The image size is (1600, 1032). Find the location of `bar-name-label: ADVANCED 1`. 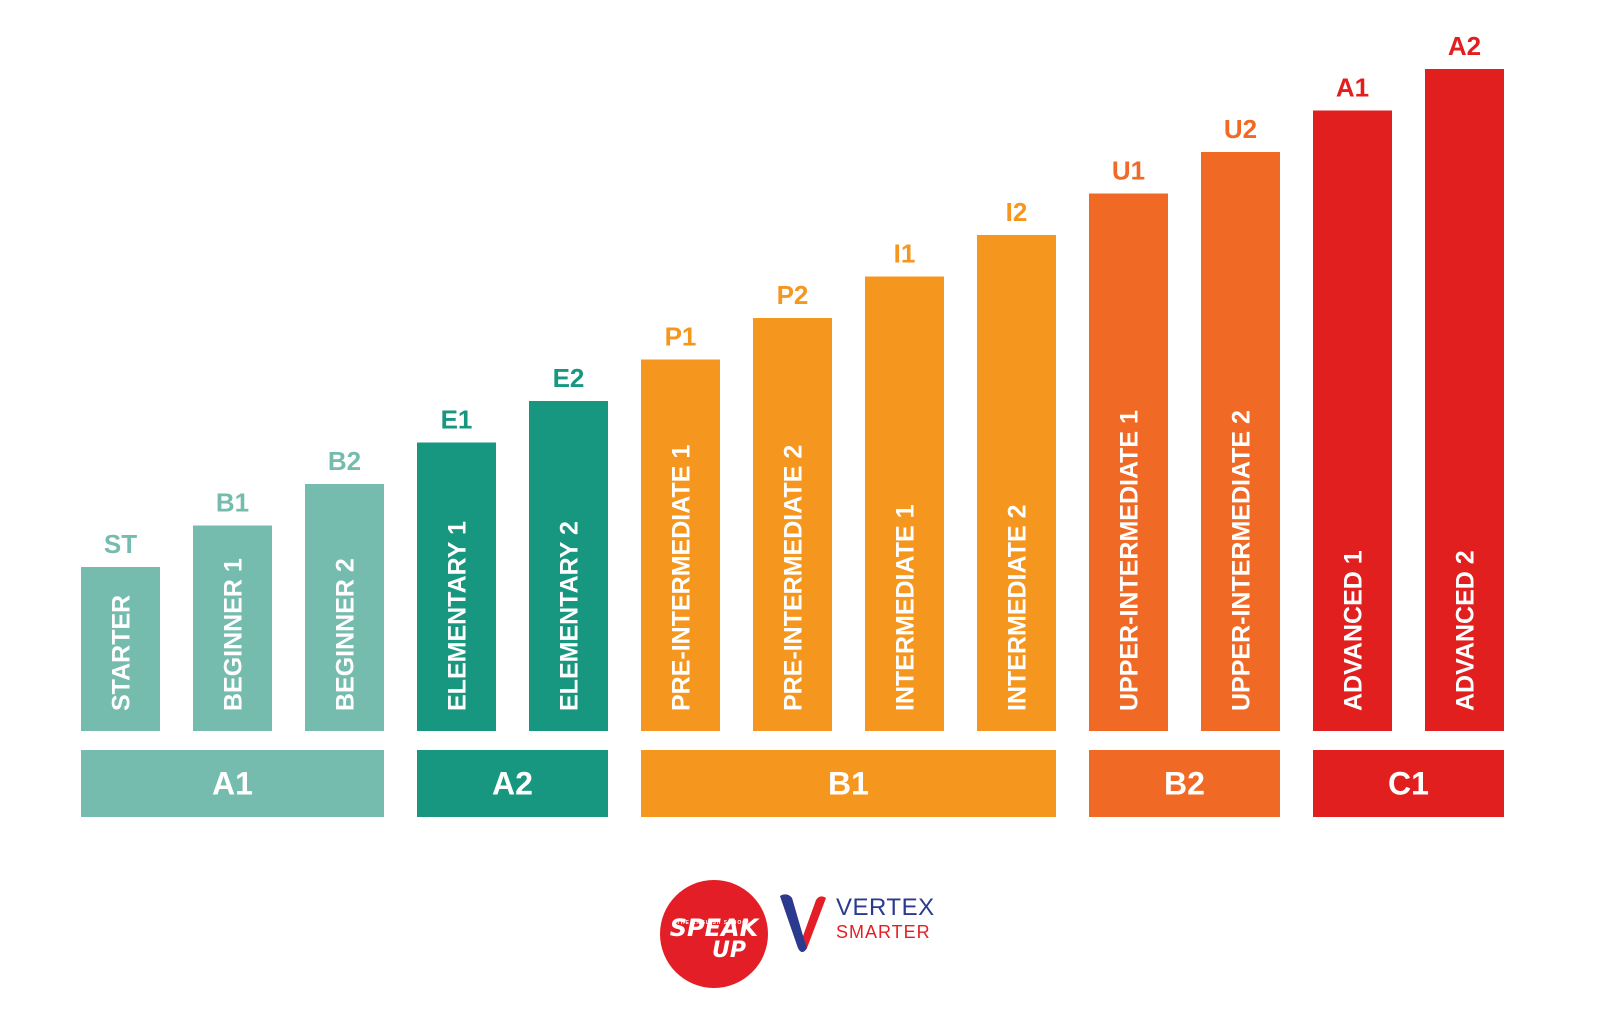

bar-name-label: ADVANCED 1 is located at coordinates (1354, 630).